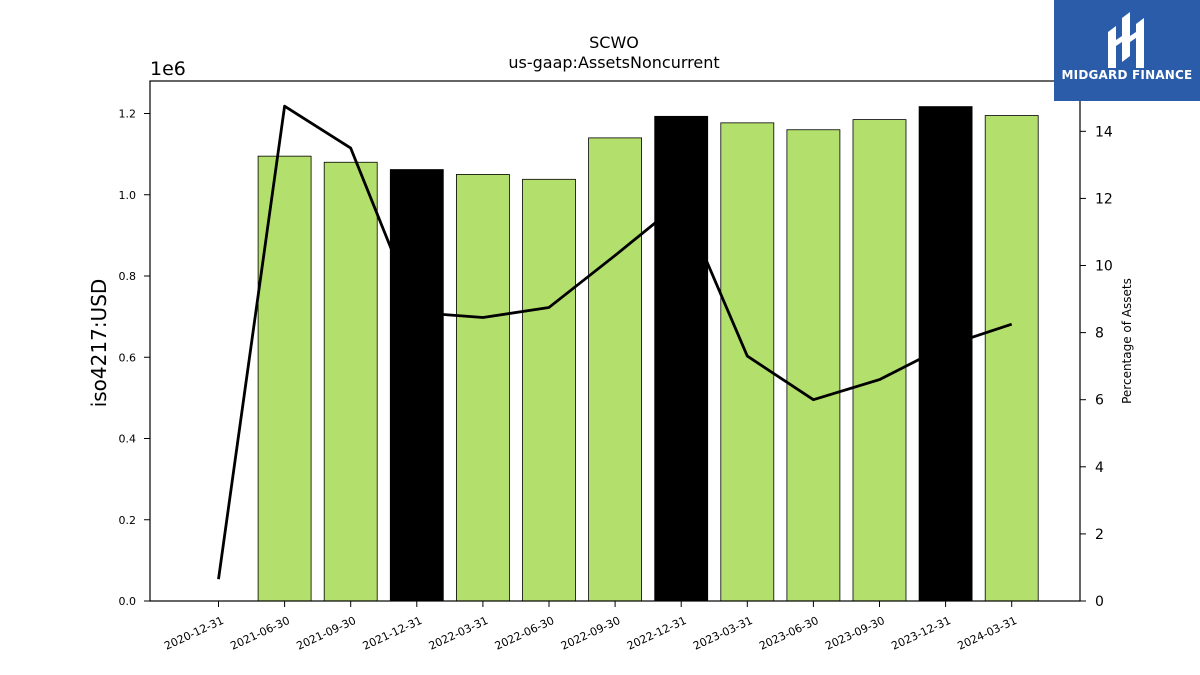 Image resolution: width=1200 pixels, height=675 pixels. What do you see at coordinates (1104, 199) in the screenshot?
I see `y2-tick-label: 12` at bounding box center [1104, 199].